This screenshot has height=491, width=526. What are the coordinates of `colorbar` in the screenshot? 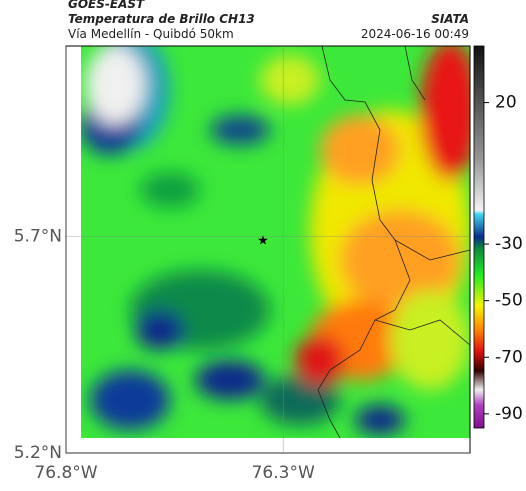 It's located at (479, 237).